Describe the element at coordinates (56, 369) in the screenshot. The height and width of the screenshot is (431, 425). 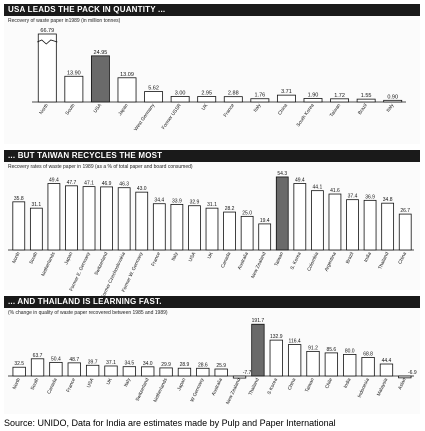
I see `bar-canada` at that location.